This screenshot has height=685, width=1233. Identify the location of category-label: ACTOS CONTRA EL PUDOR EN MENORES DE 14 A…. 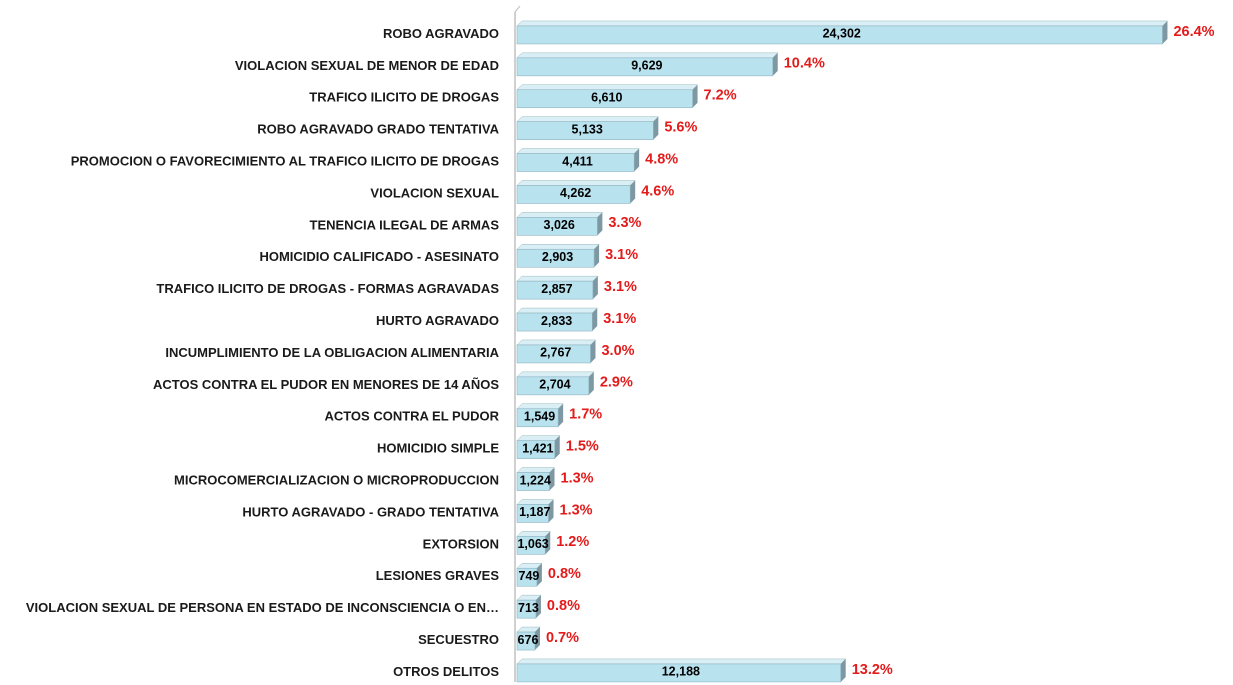
(326, 384).